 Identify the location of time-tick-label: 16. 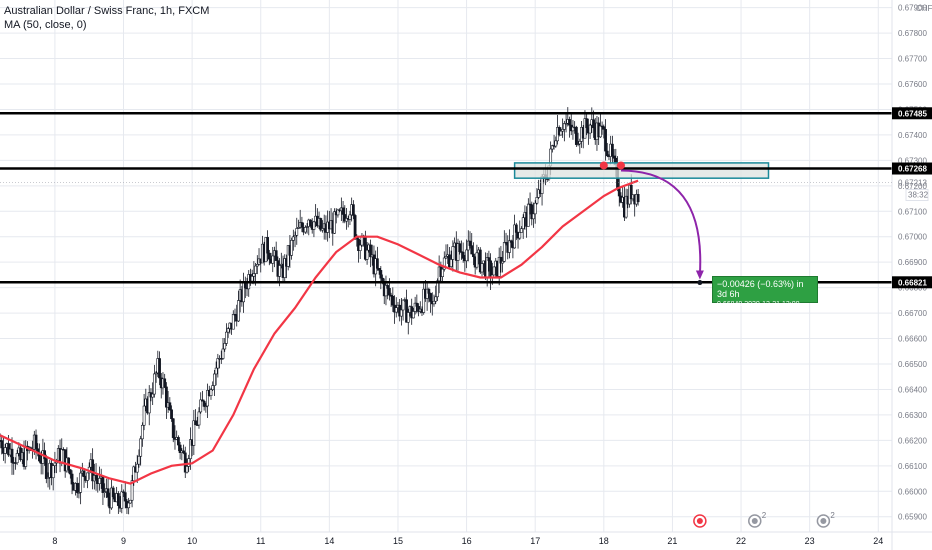
(467, 541).